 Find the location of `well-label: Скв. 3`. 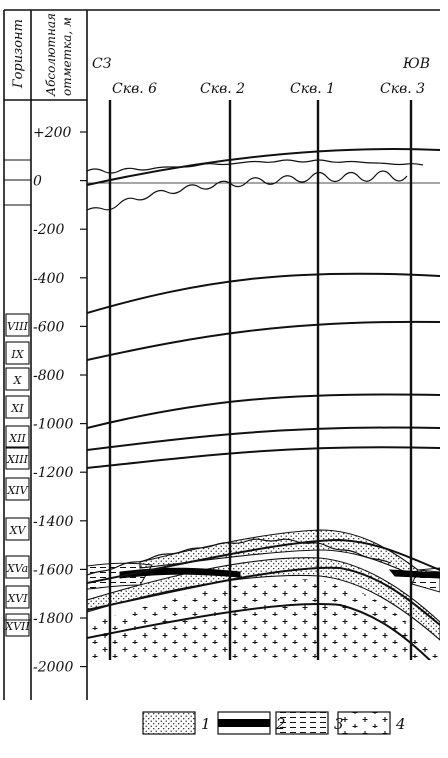

well-label: Скв. 3 is located at coordinates (402, 89).